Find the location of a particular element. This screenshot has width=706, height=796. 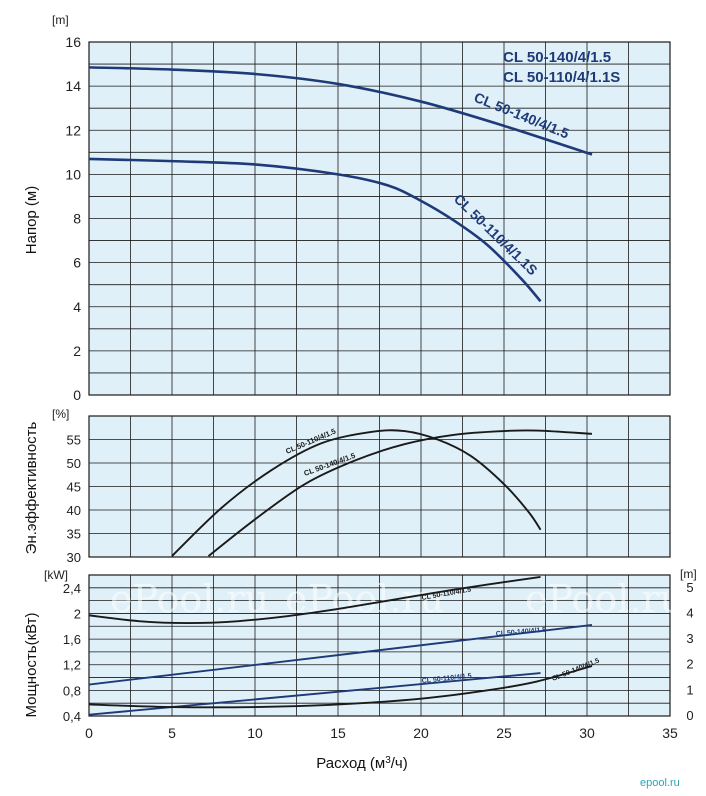

power-axis-title: Мощность(кВт) is located at coordinates (31, 664).